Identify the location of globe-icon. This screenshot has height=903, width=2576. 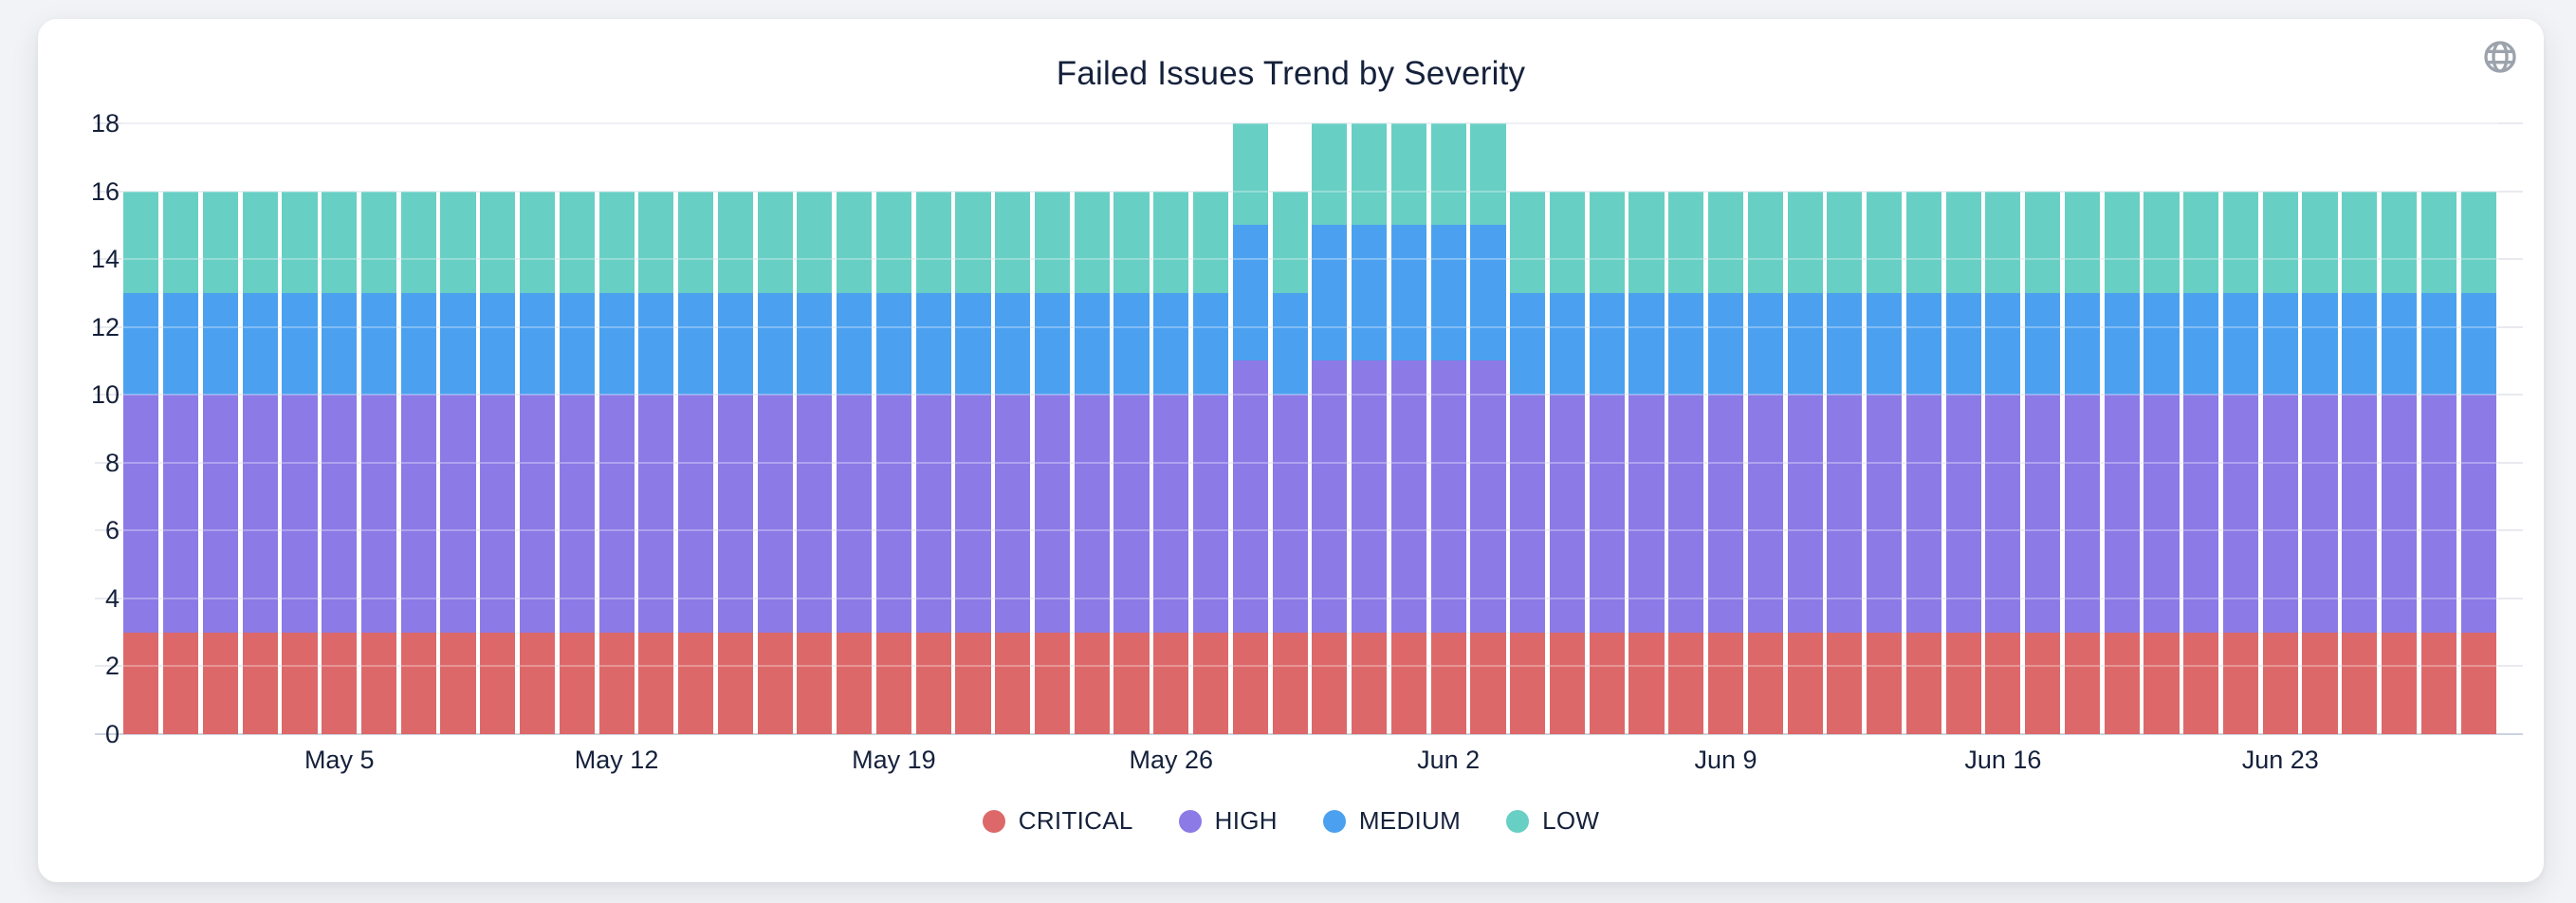
(2500, 57).